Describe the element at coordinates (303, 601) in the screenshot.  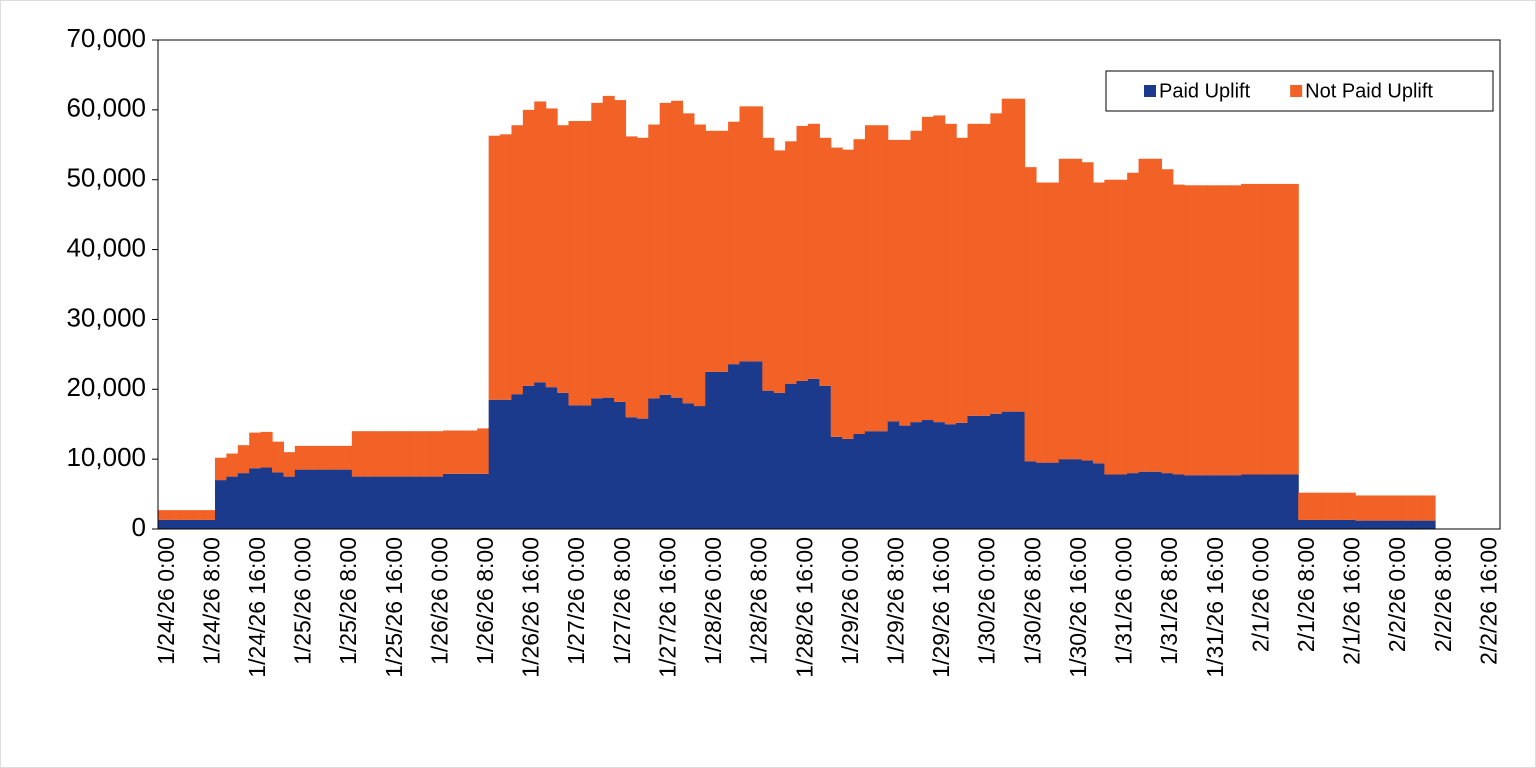
I see `x-tick-label: 1/25/26 0:00` at that location.